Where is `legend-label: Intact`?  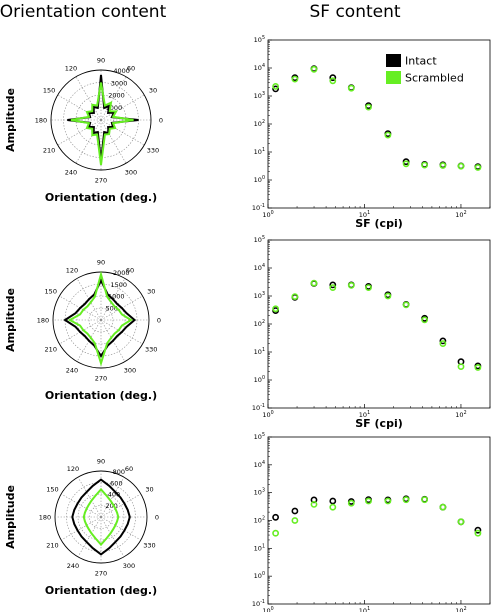 legend-label: Intact is located at coordinates (421, 61).